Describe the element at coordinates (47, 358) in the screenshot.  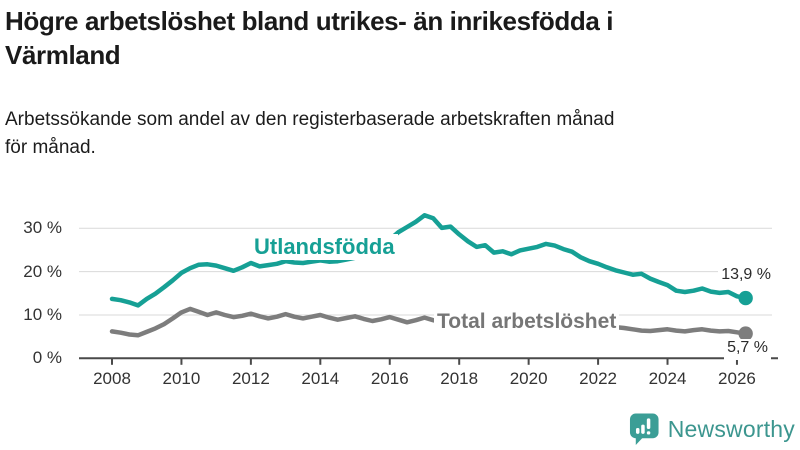
I see `y-axis-tick-label-0: 0 %` at that location.